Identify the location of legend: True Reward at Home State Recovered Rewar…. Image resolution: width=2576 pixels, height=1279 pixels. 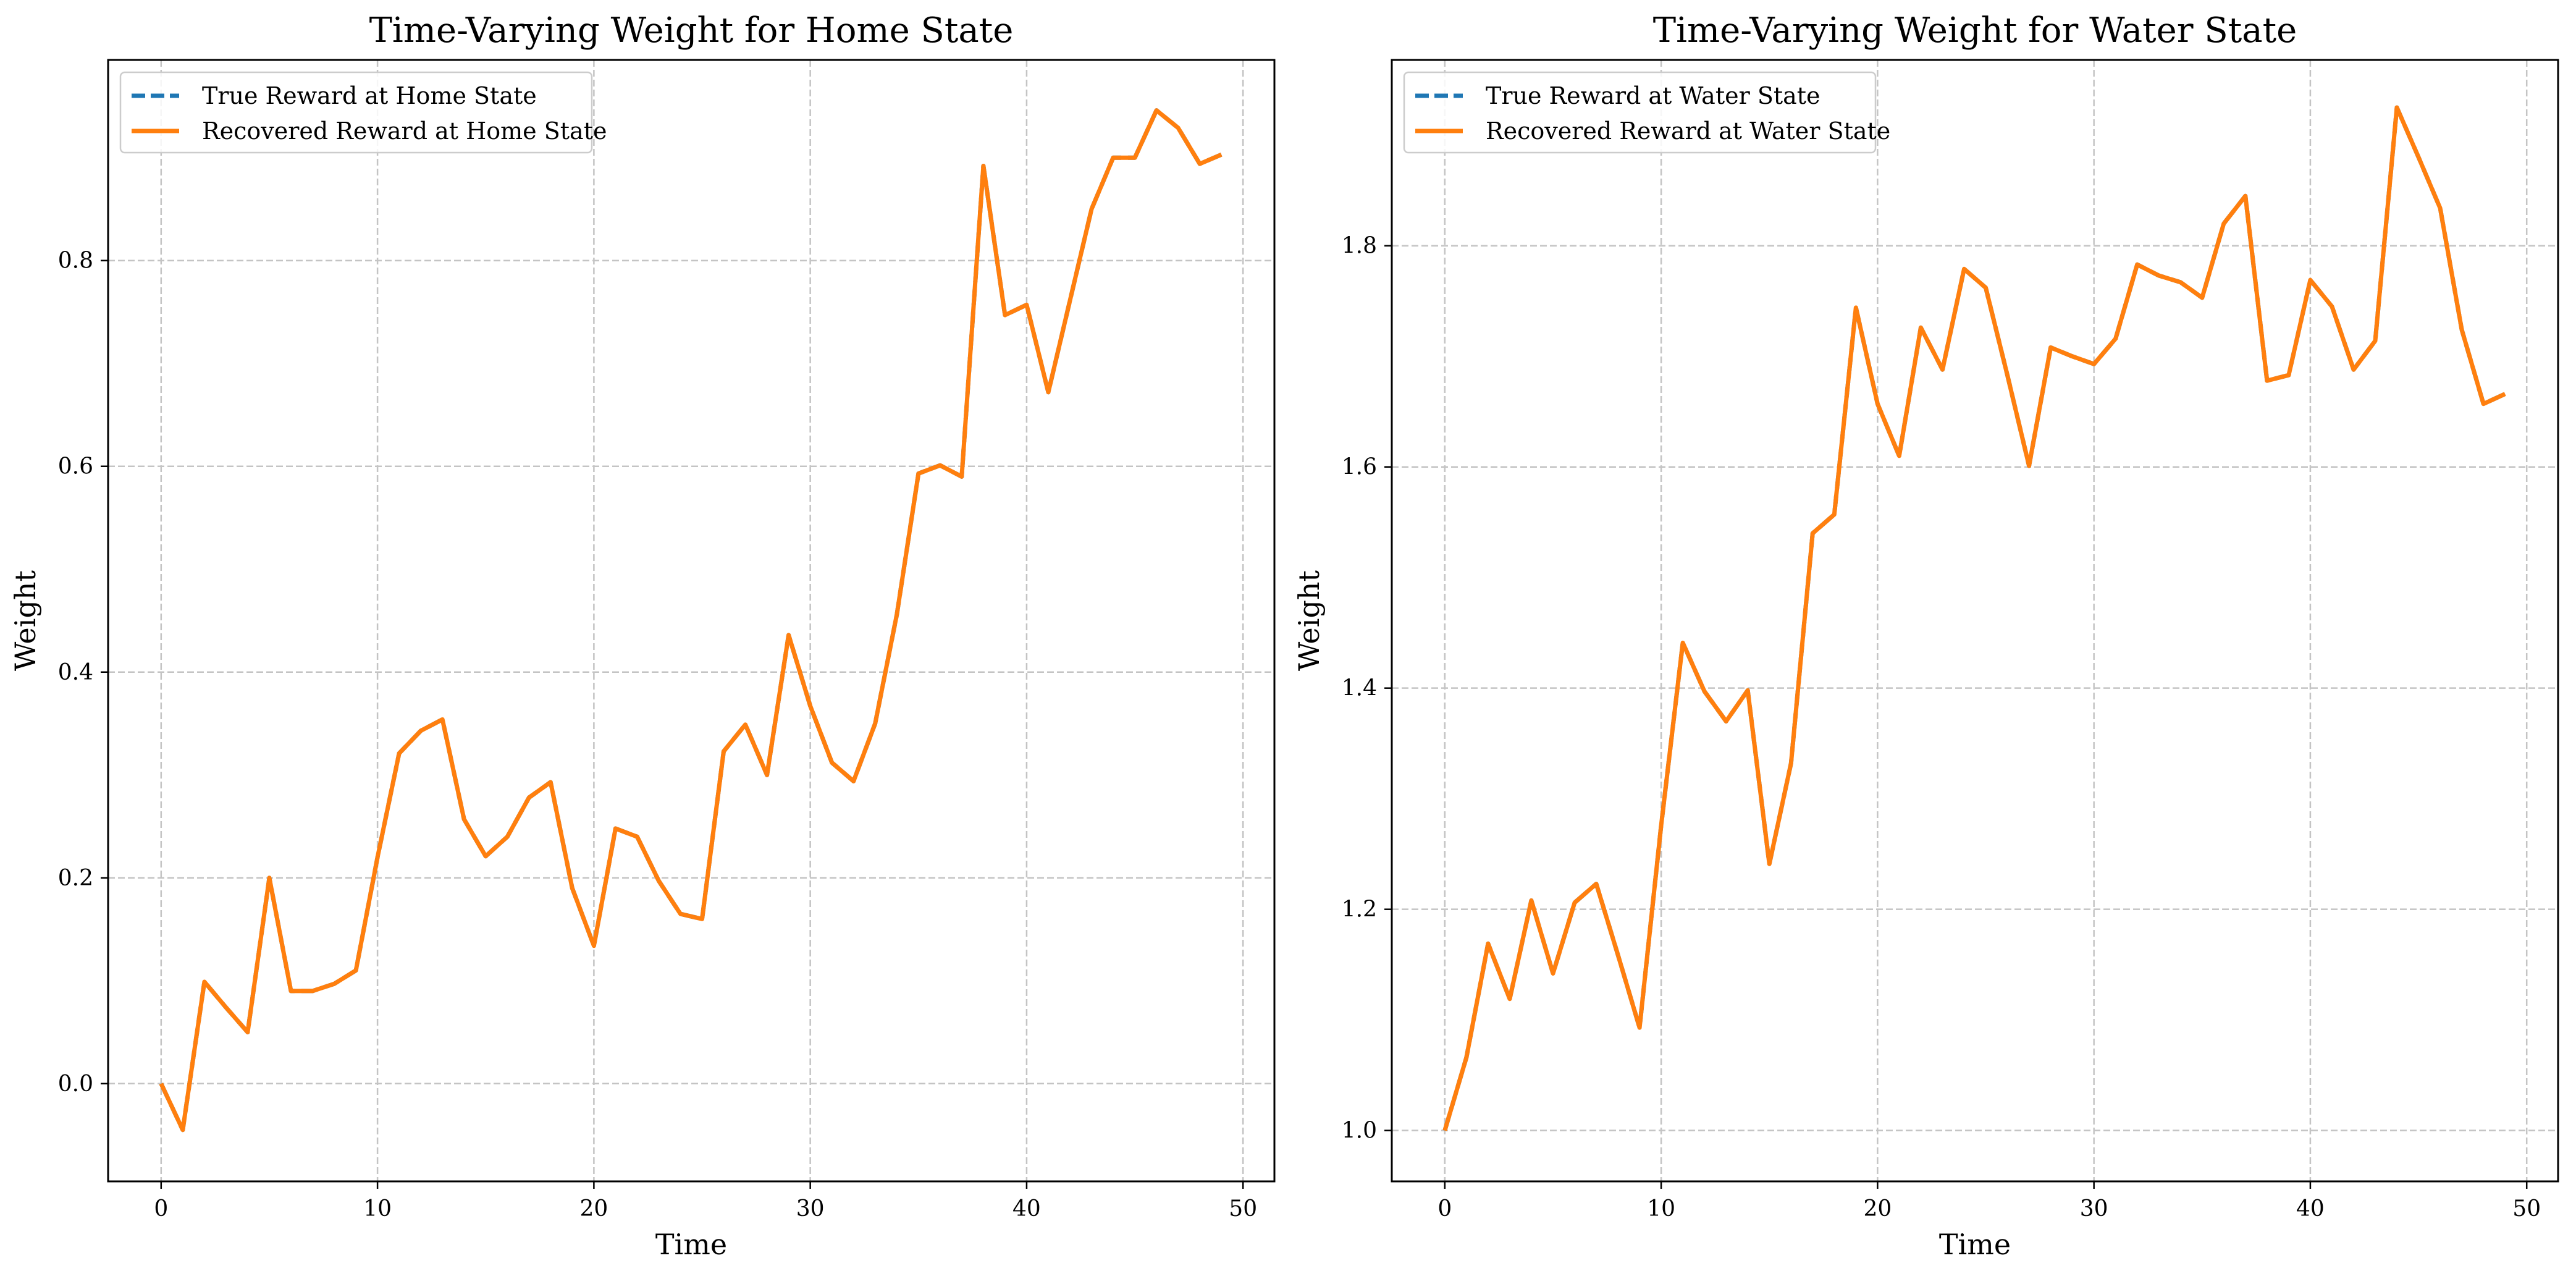
(363, 113).